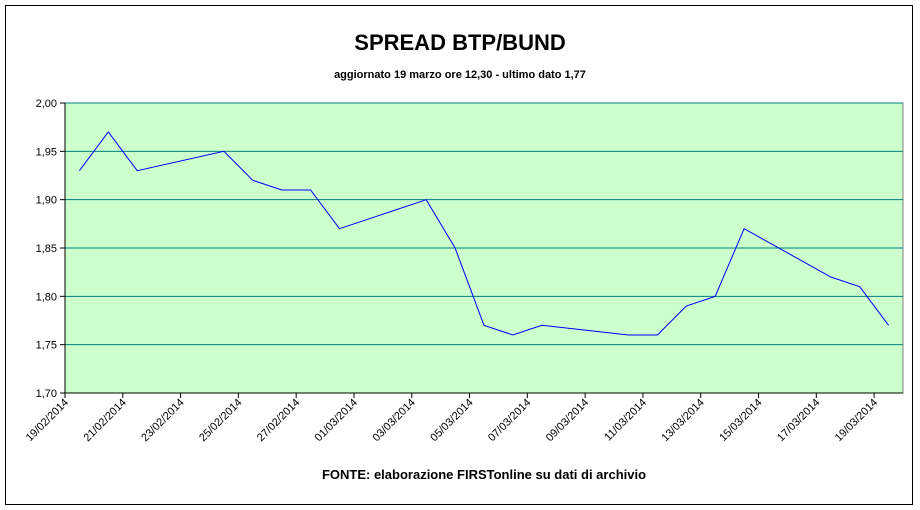 This screenshot has width=920, height=510. Describe the element at coordinates (46, 201) in the screenshot. I see `y-tick-label: 1,90` at that location.